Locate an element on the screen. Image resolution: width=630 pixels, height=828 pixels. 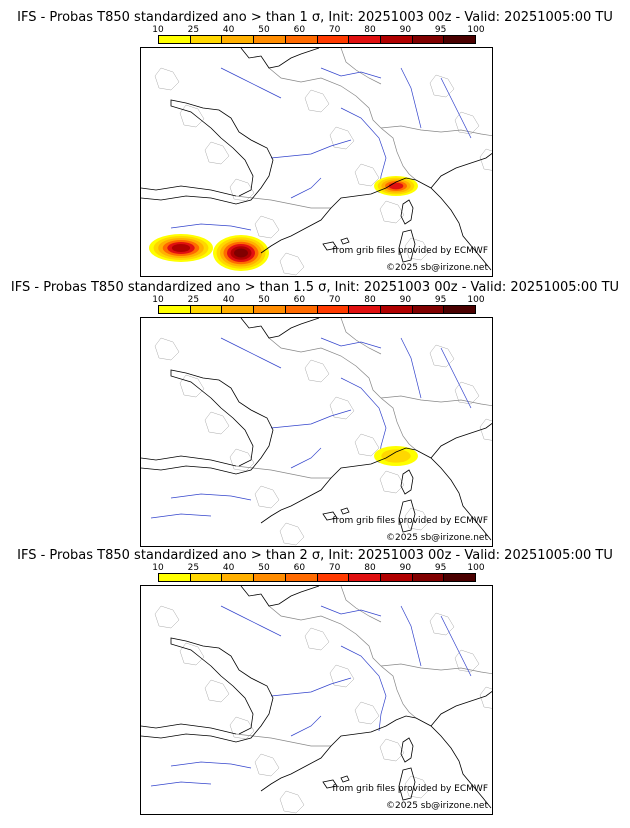
colorbar-label: 60 is located at coordinates (299, 300).